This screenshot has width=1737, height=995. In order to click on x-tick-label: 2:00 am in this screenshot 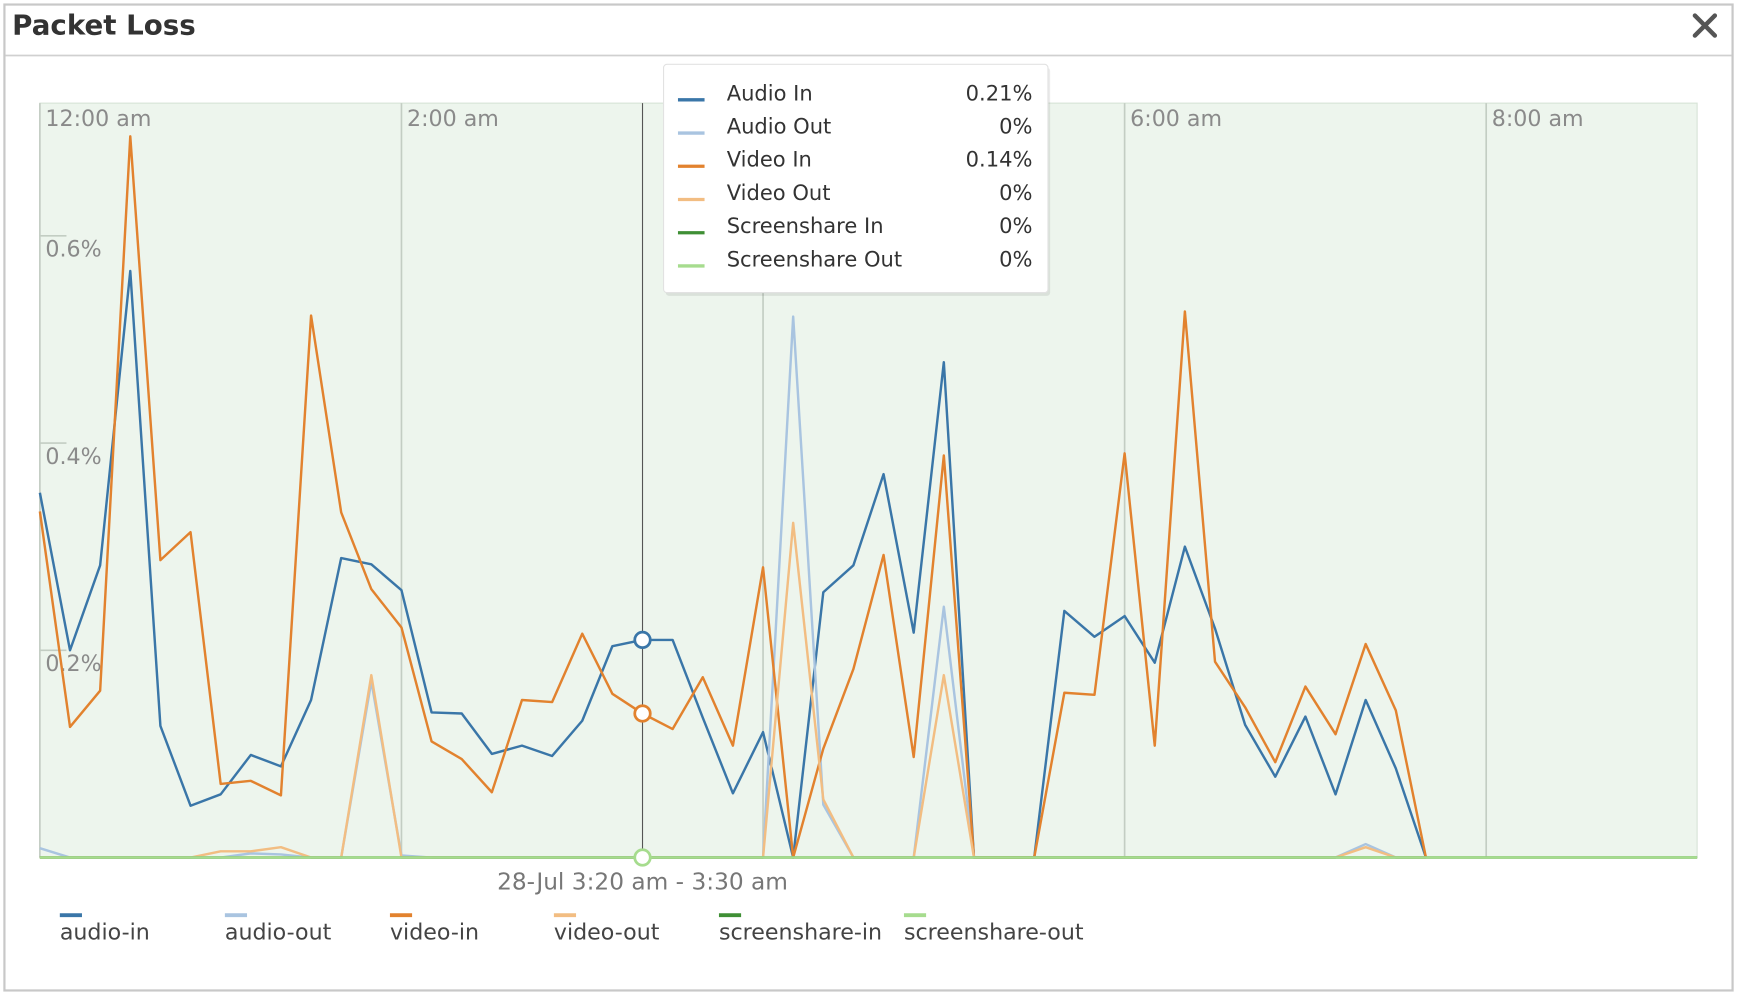, I will do `click(453, 119)`.